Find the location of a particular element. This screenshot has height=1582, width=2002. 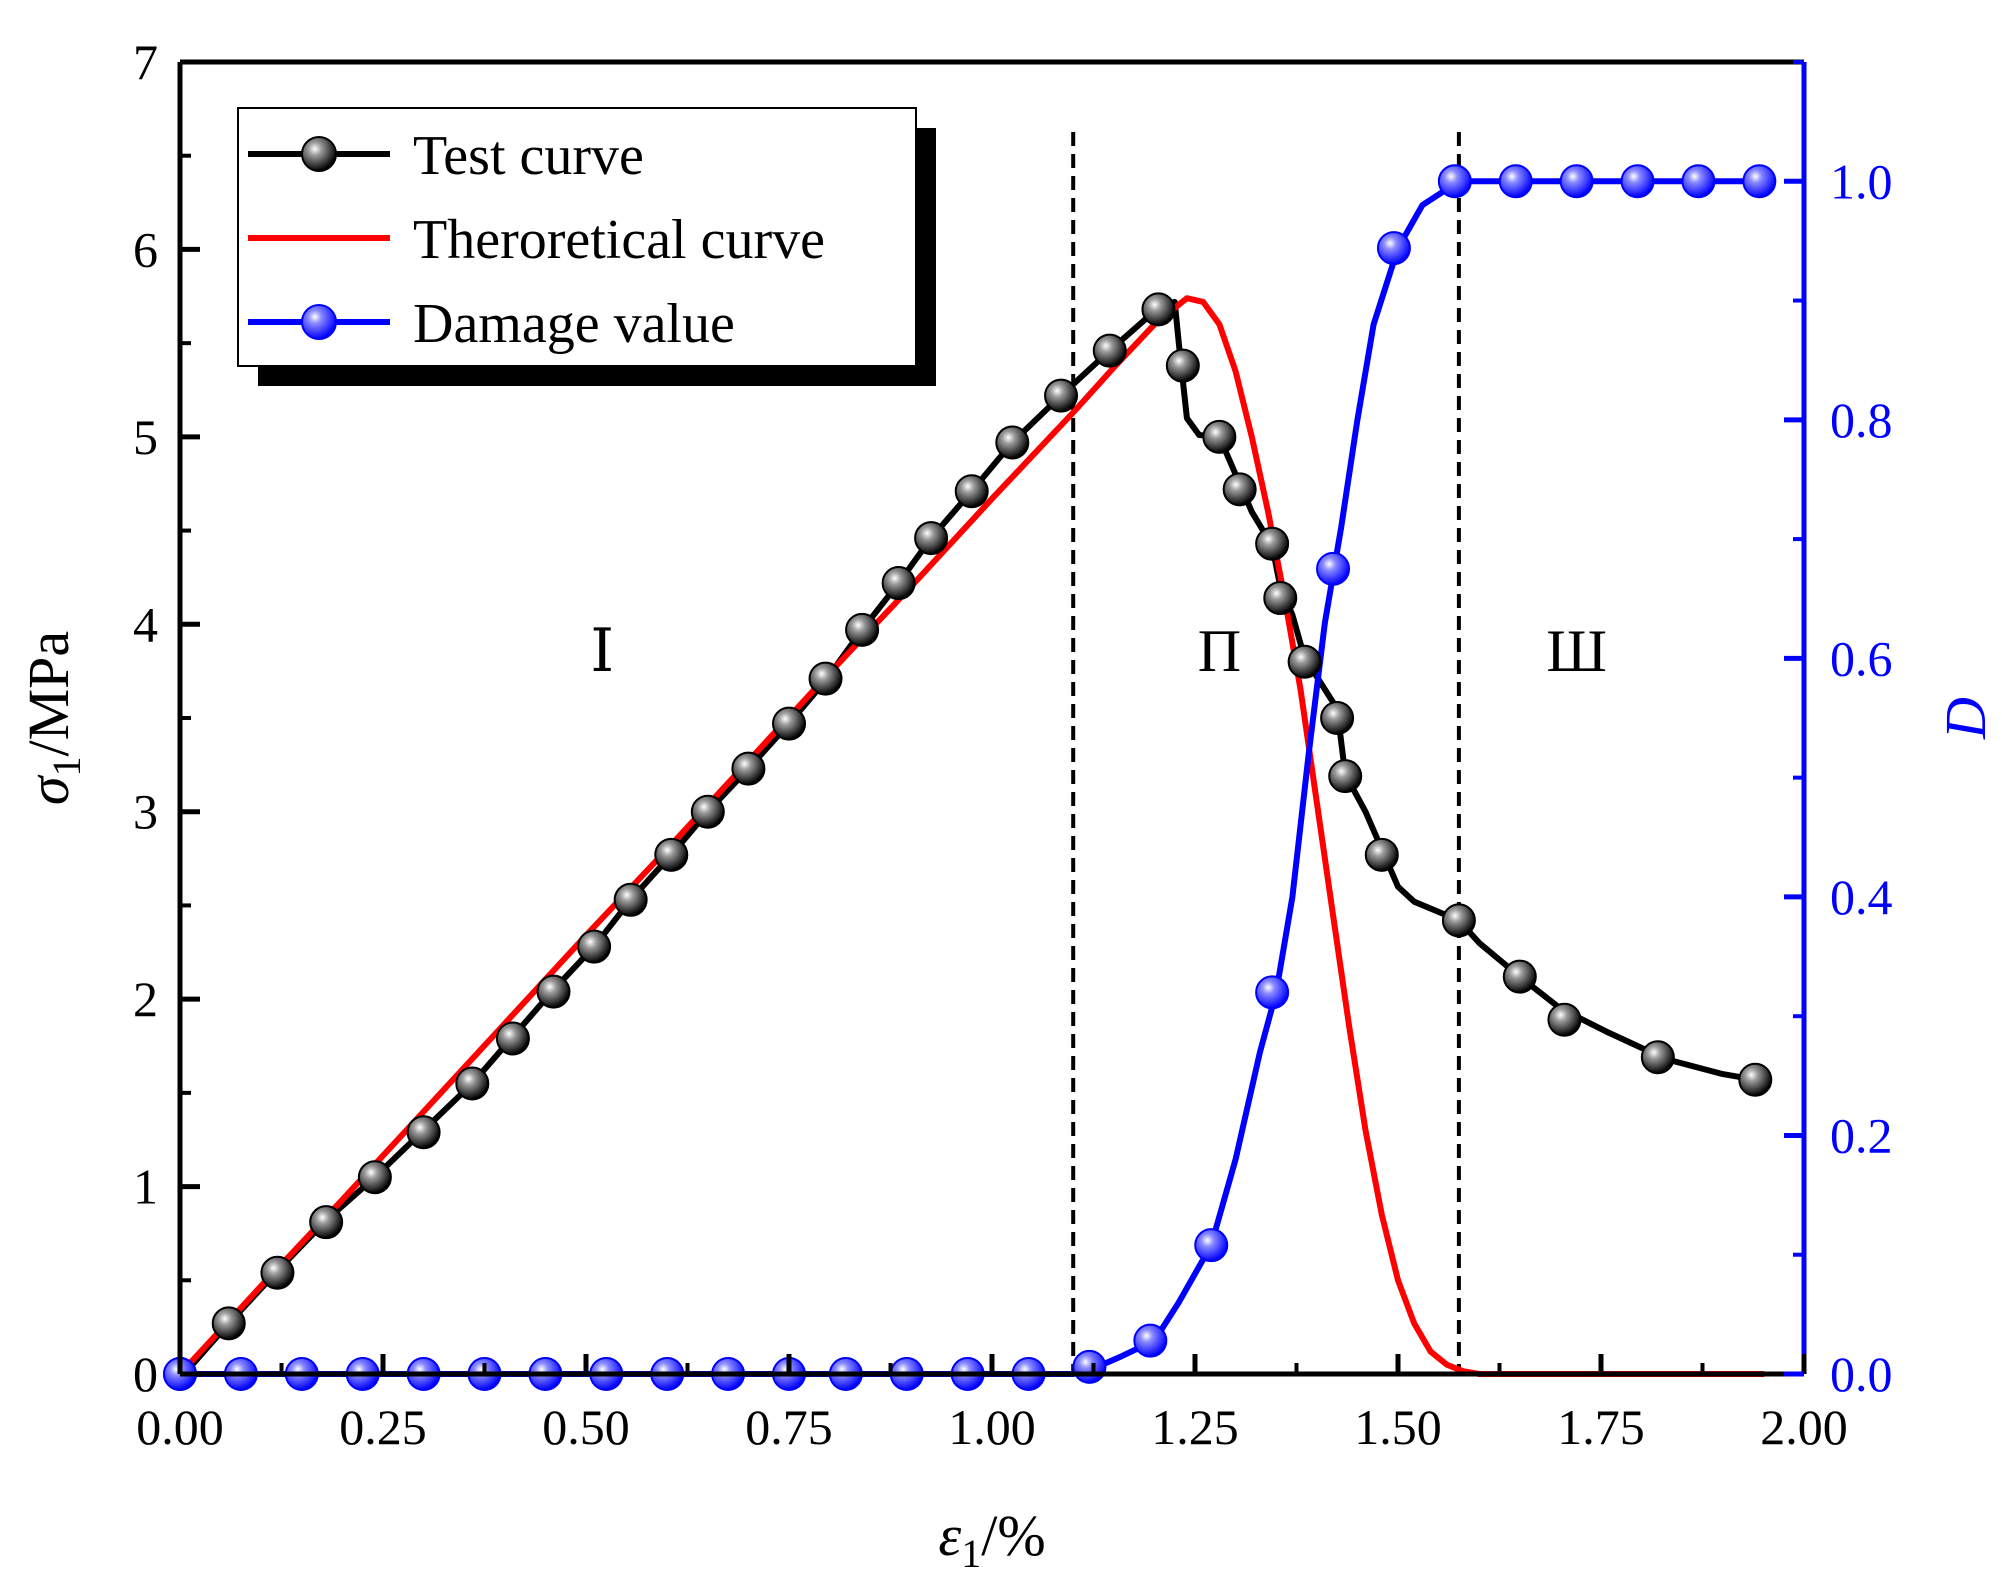

legend-entry-damage: Damage value is located at coordinates (491, 324).